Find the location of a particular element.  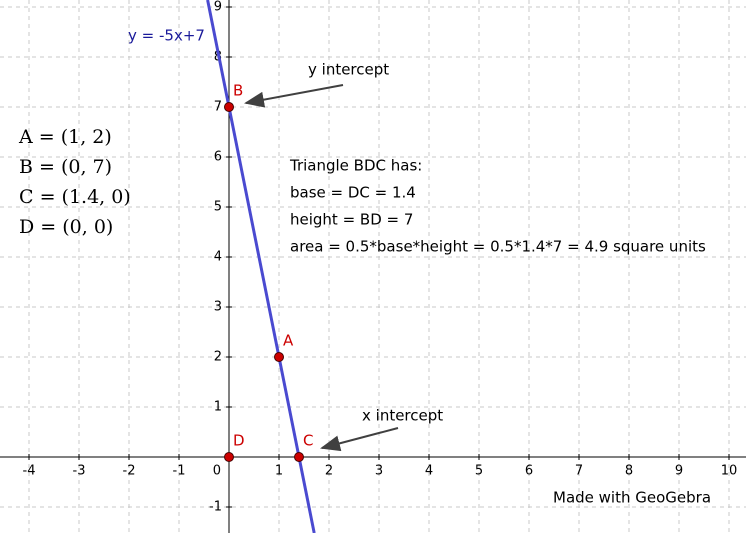

algebra-entry: C = (1.4, 0) is located at coordinates (75, 197).